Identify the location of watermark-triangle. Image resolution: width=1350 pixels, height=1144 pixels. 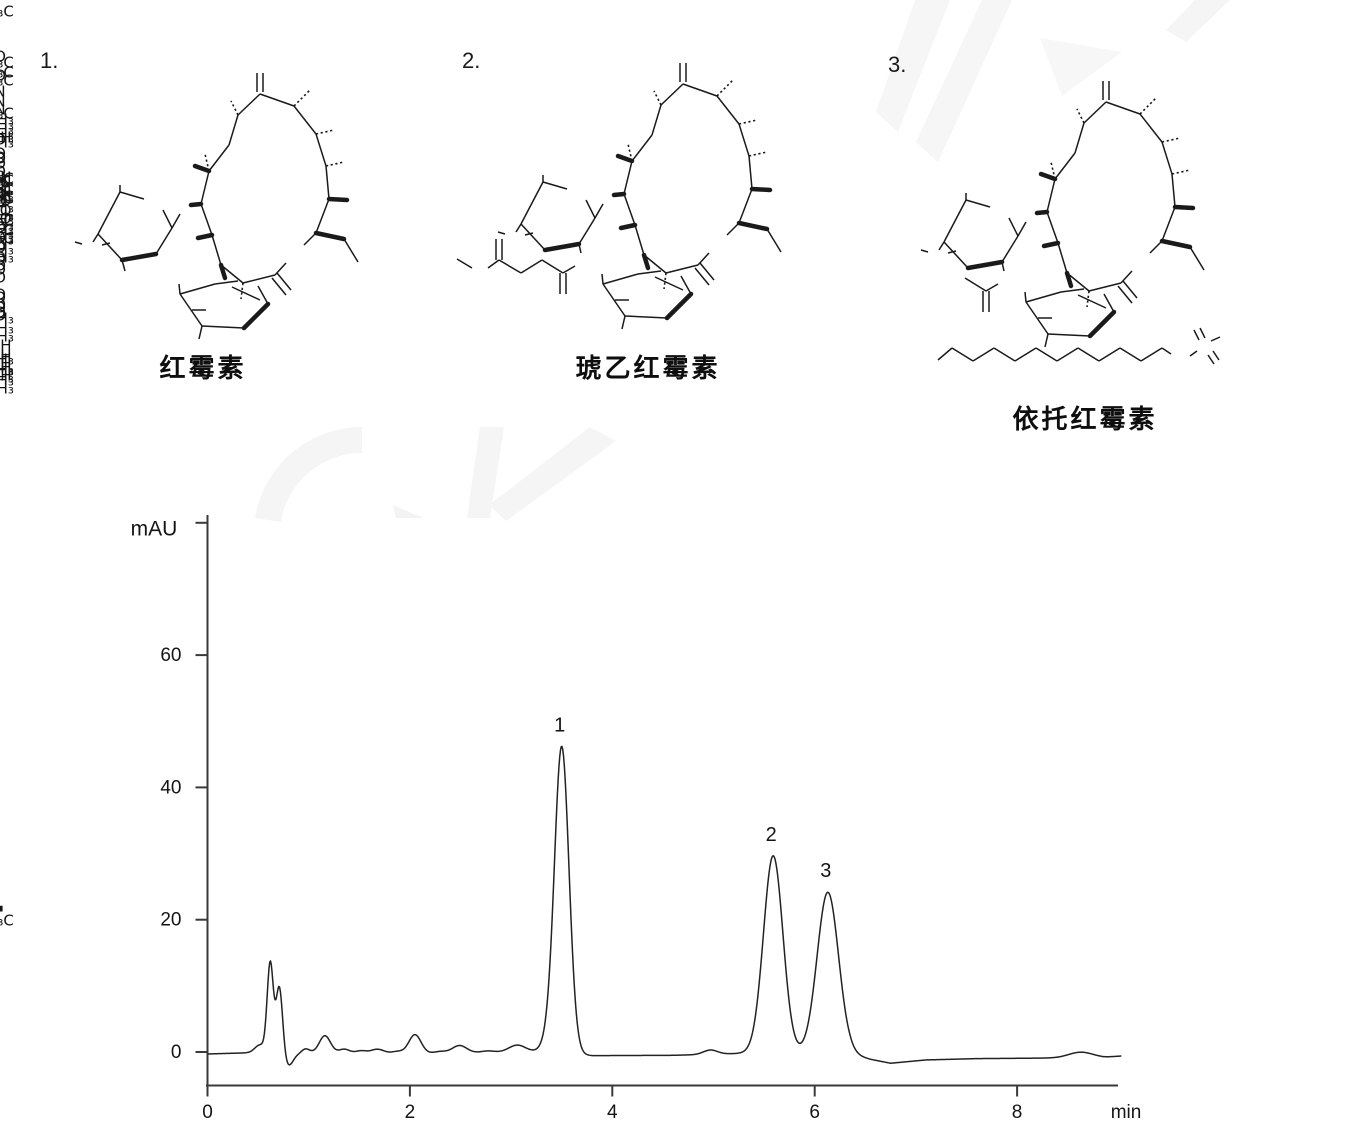
(408, 511).